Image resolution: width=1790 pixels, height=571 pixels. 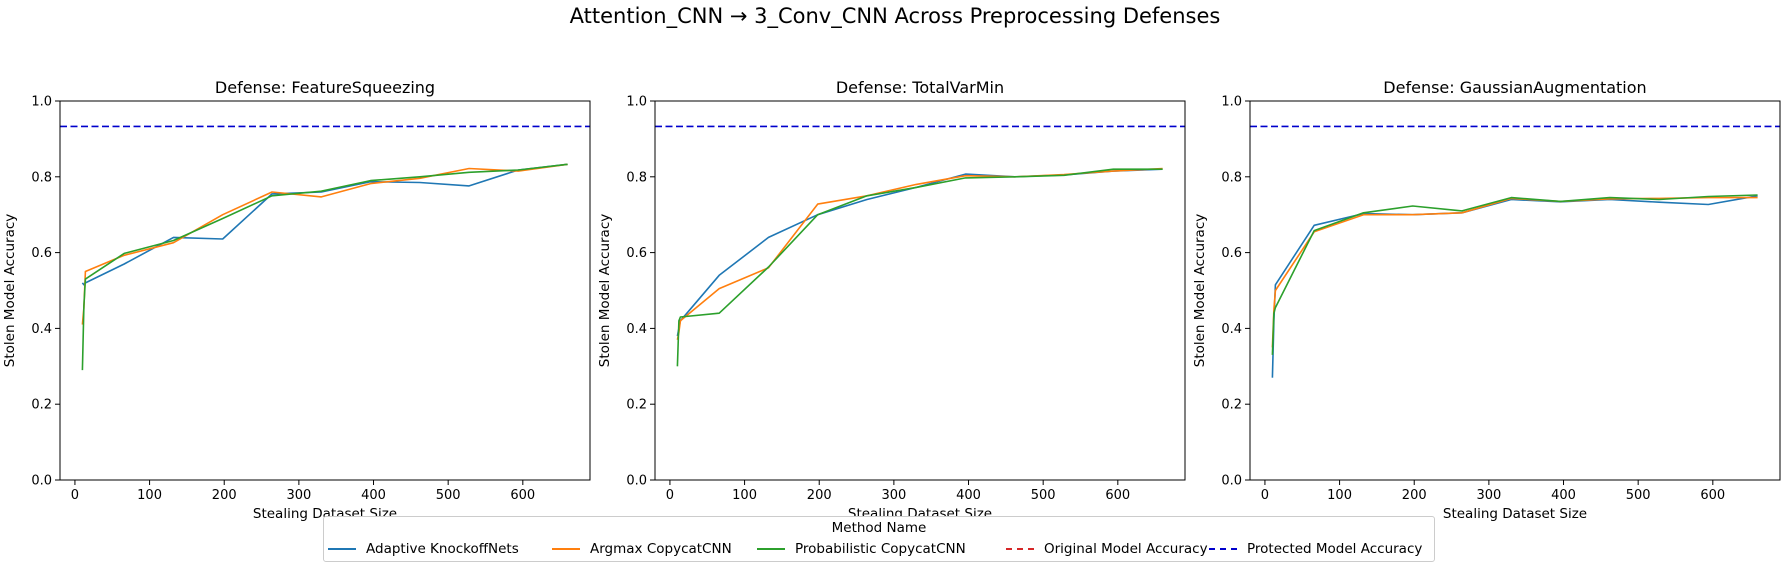 What do you see at coordinates (920, 87) in the screenshot?
I see `panel-title: Defense: TotalVarMin` at bounding box center [920, 87].